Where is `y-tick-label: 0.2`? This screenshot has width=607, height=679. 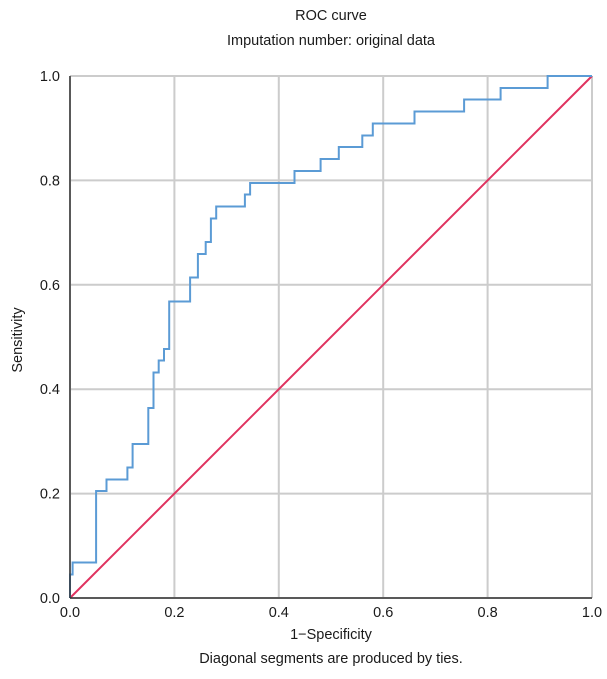 y-tick-label: 0.2 is located at coordinates (50, 495).